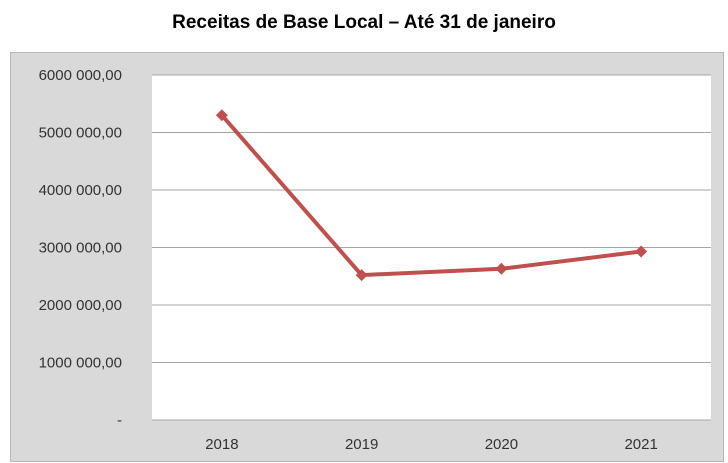 The width and height of the screenshot is (728, 463). Describe the element at coordinates (221, 444) in the screenshot. I see `x-tick-label: 2018` at that location.